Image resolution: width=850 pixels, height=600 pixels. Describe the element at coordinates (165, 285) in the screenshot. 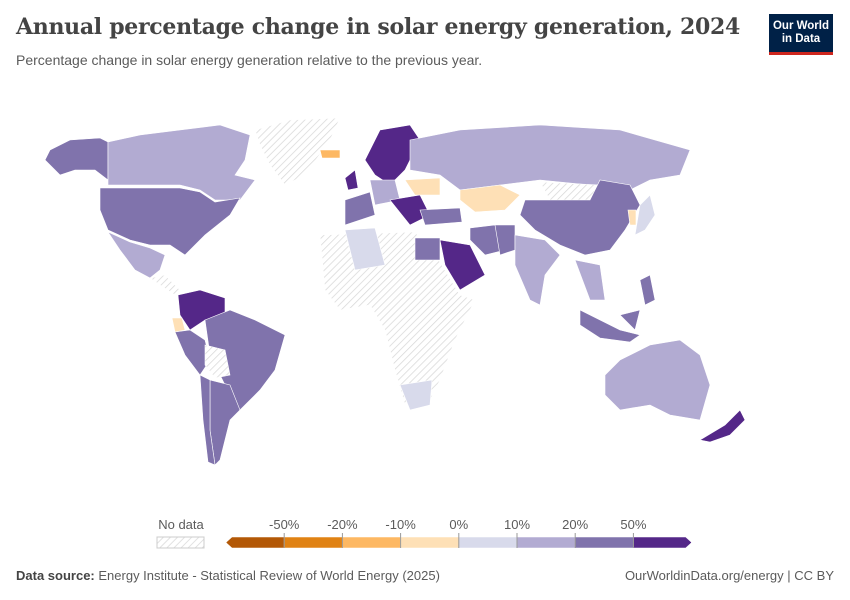

I see `country-central-america` at that location.